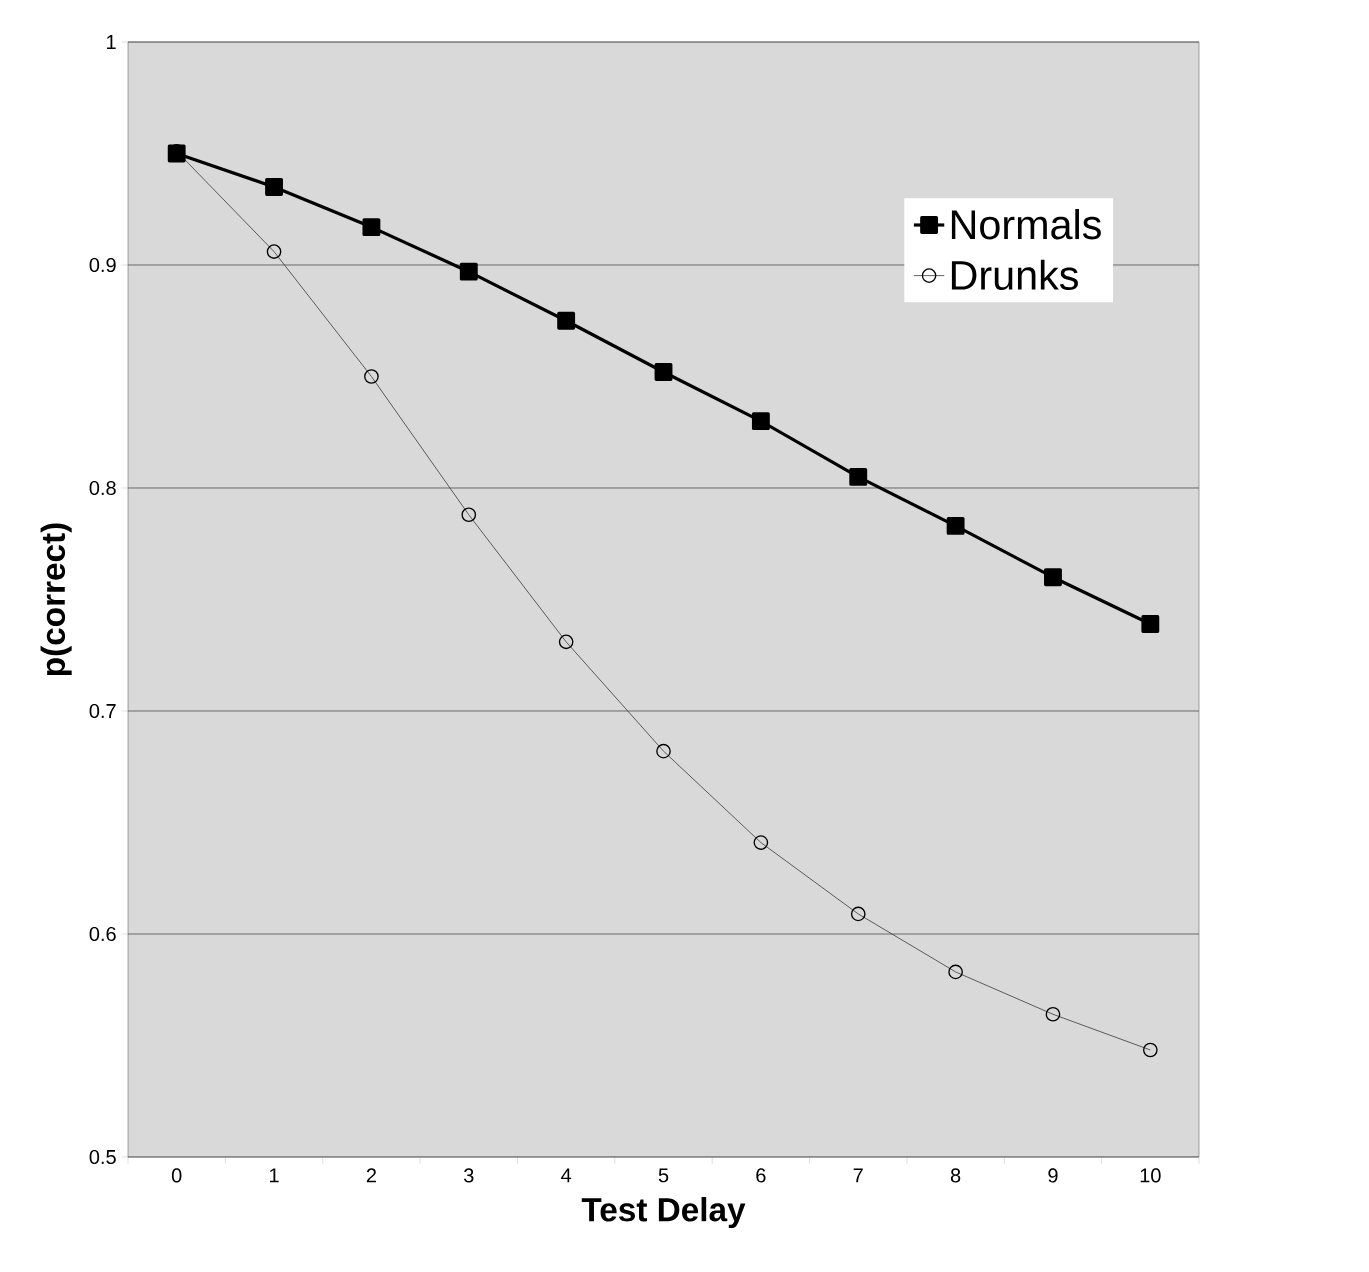  I want to click on x-tick-label: 5, so click(663, 1175).